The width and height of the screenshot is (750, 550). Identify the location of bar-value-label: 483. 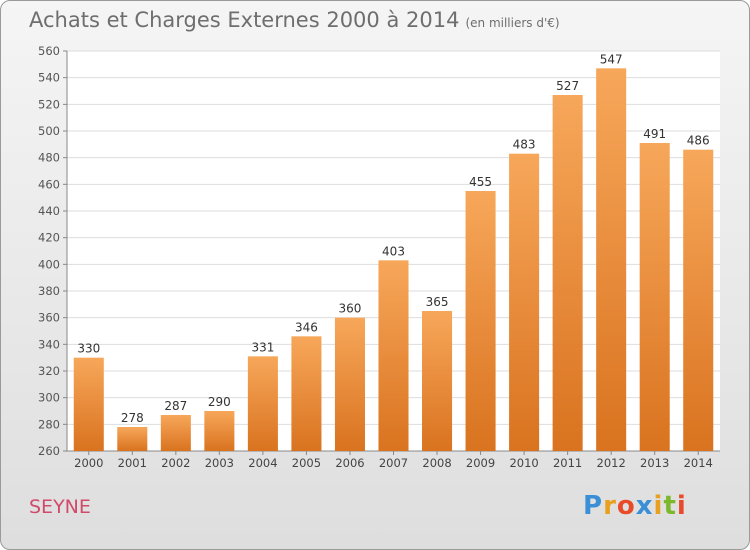
(524, 145).